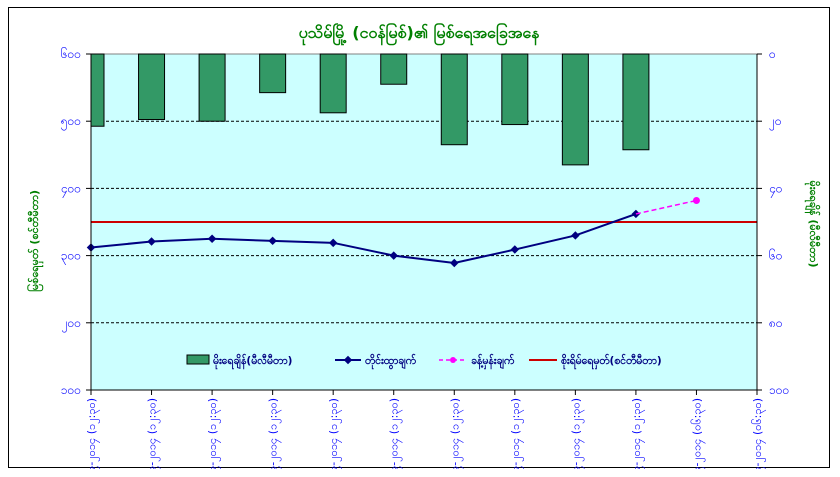  I want to click on category-label: ၂၄-၉-၂၀၁၄ (၀၆:၃၀), so click(697, 433).